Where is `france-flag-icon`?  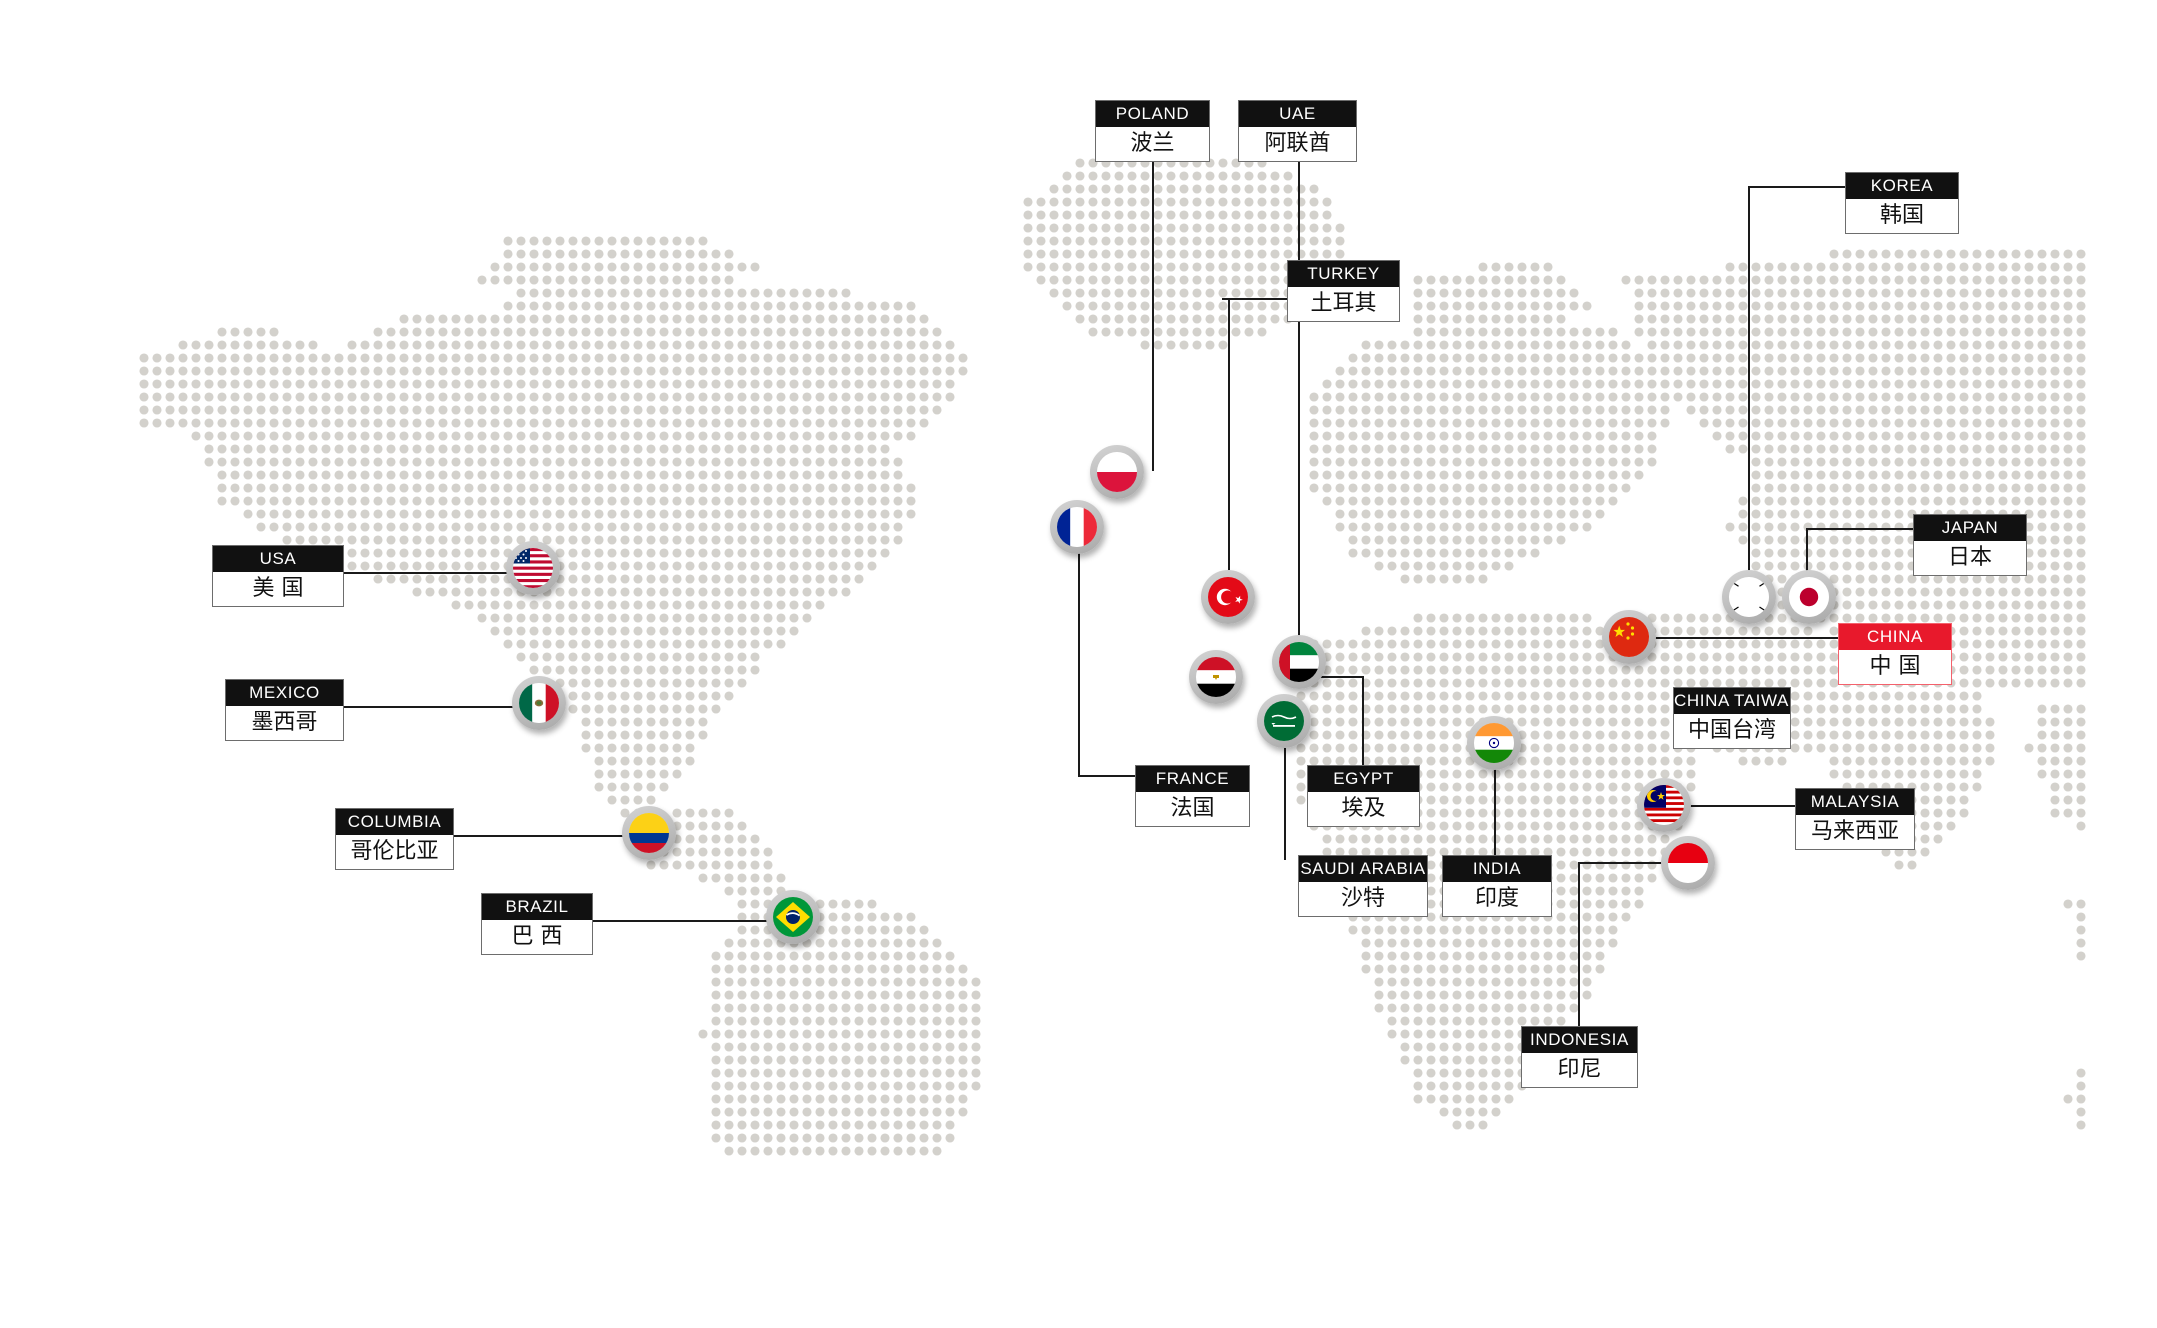 france-flag-icon is located at coordinates (1077, 527).